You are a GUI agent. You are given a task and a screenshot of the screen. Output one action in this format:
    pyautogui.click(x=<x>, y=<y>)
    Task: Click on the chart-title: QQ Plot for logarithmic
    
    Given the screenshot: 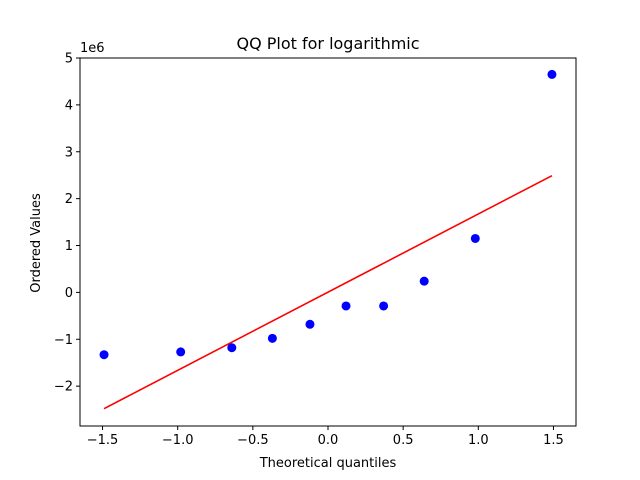 What is the action you would take?
    pyautogui.click(x=327, y=43)
    